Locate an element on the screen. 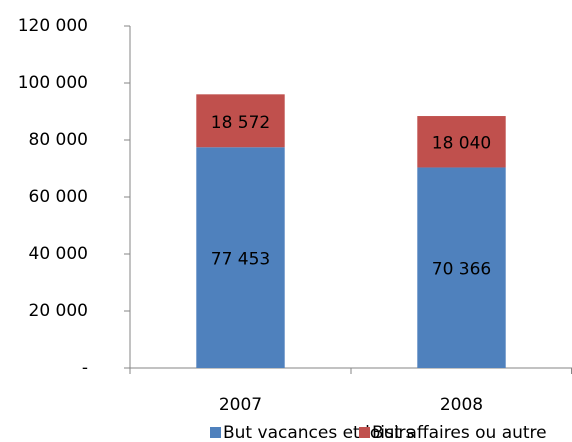 This screenshot has height=442, width=572. legend-label: But affaires ou autre is located at coordinates (459, 432).